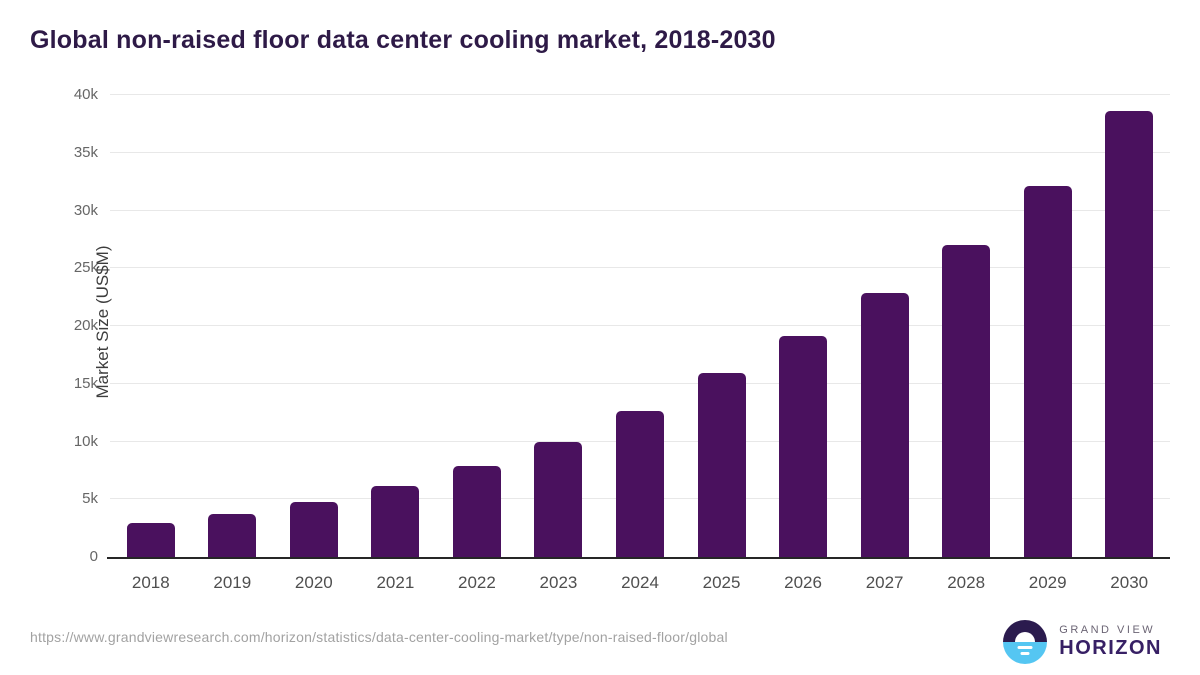 The width and height of the screenshot is (1200, 675). Describe the element at coordinates (640, 268) in the screenshot. I see `gridline-25k` at that location.